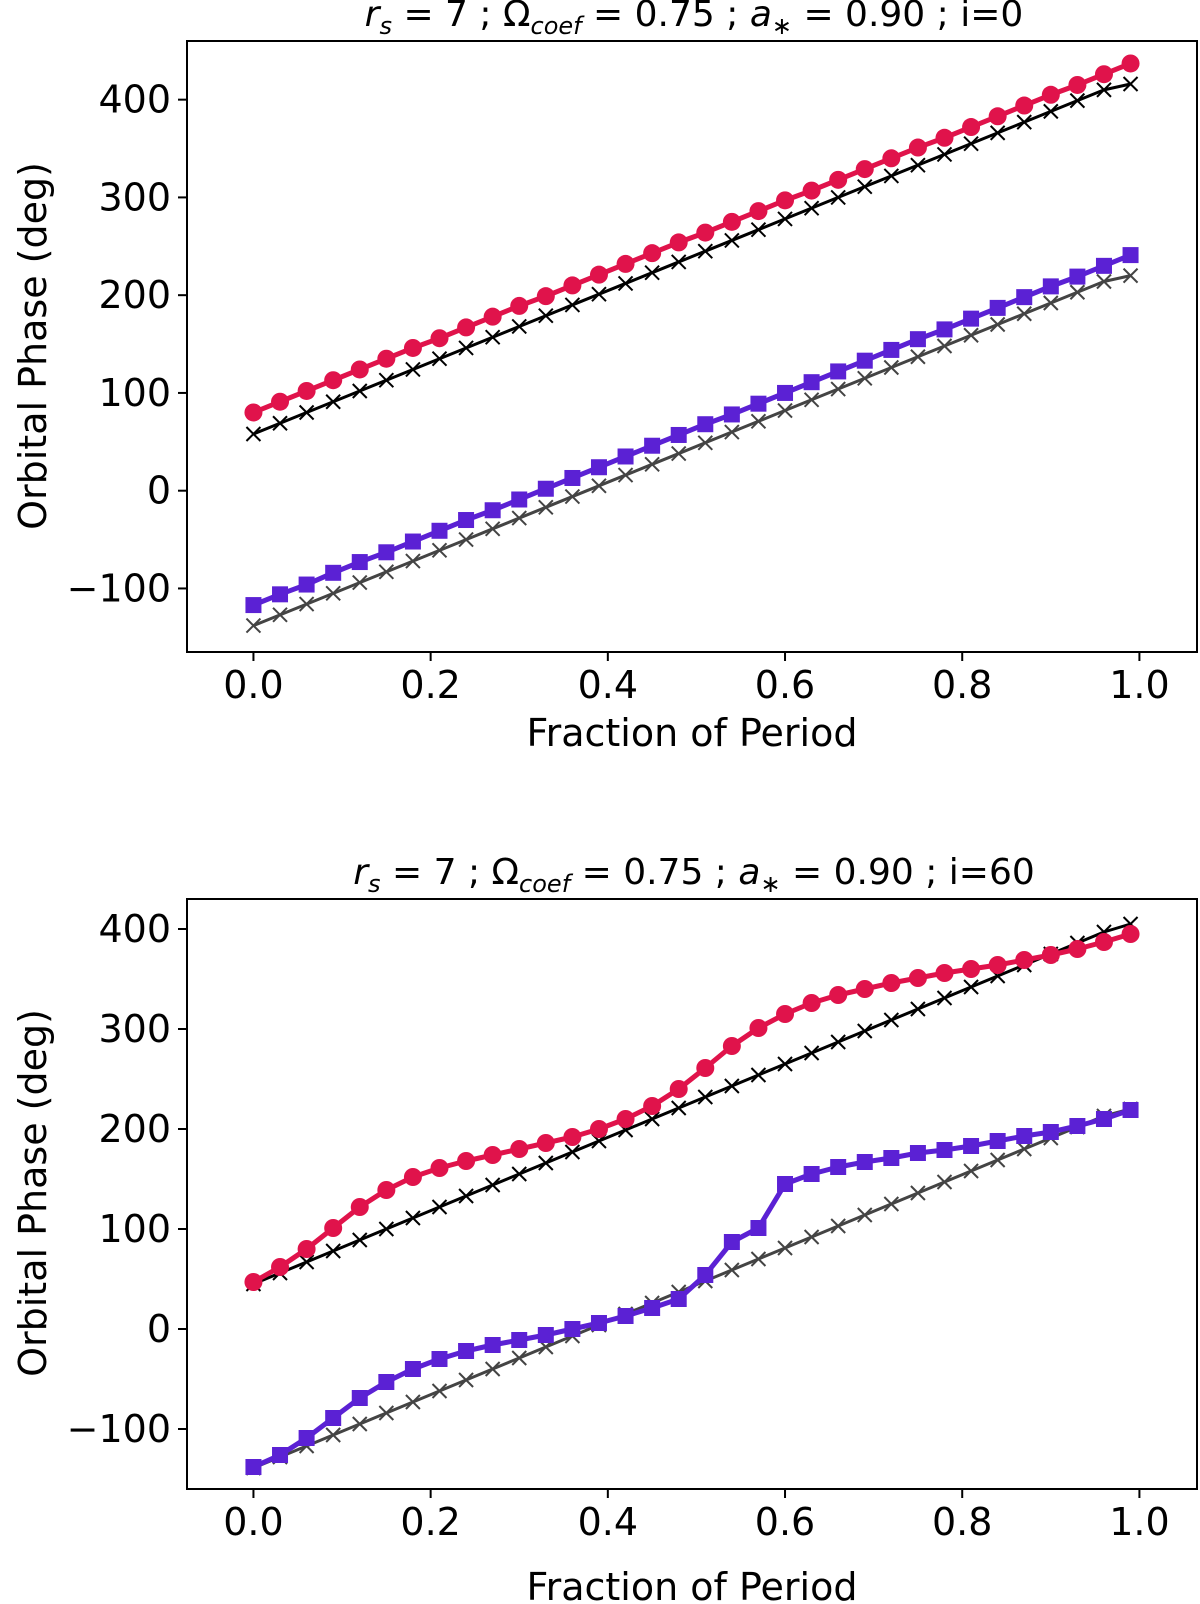  What do you see at coordinates (134, 100) in the screenshot?
I see `y-tick-label: 400` at bounding box center [134, 100].